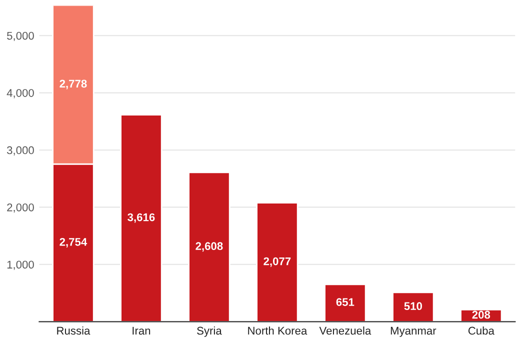 The image size is (523, 344). What do you see at coordinates (141, 330) in the screenshot?
I see `x-tick-label: Iran` at bounding box center [141, 330].